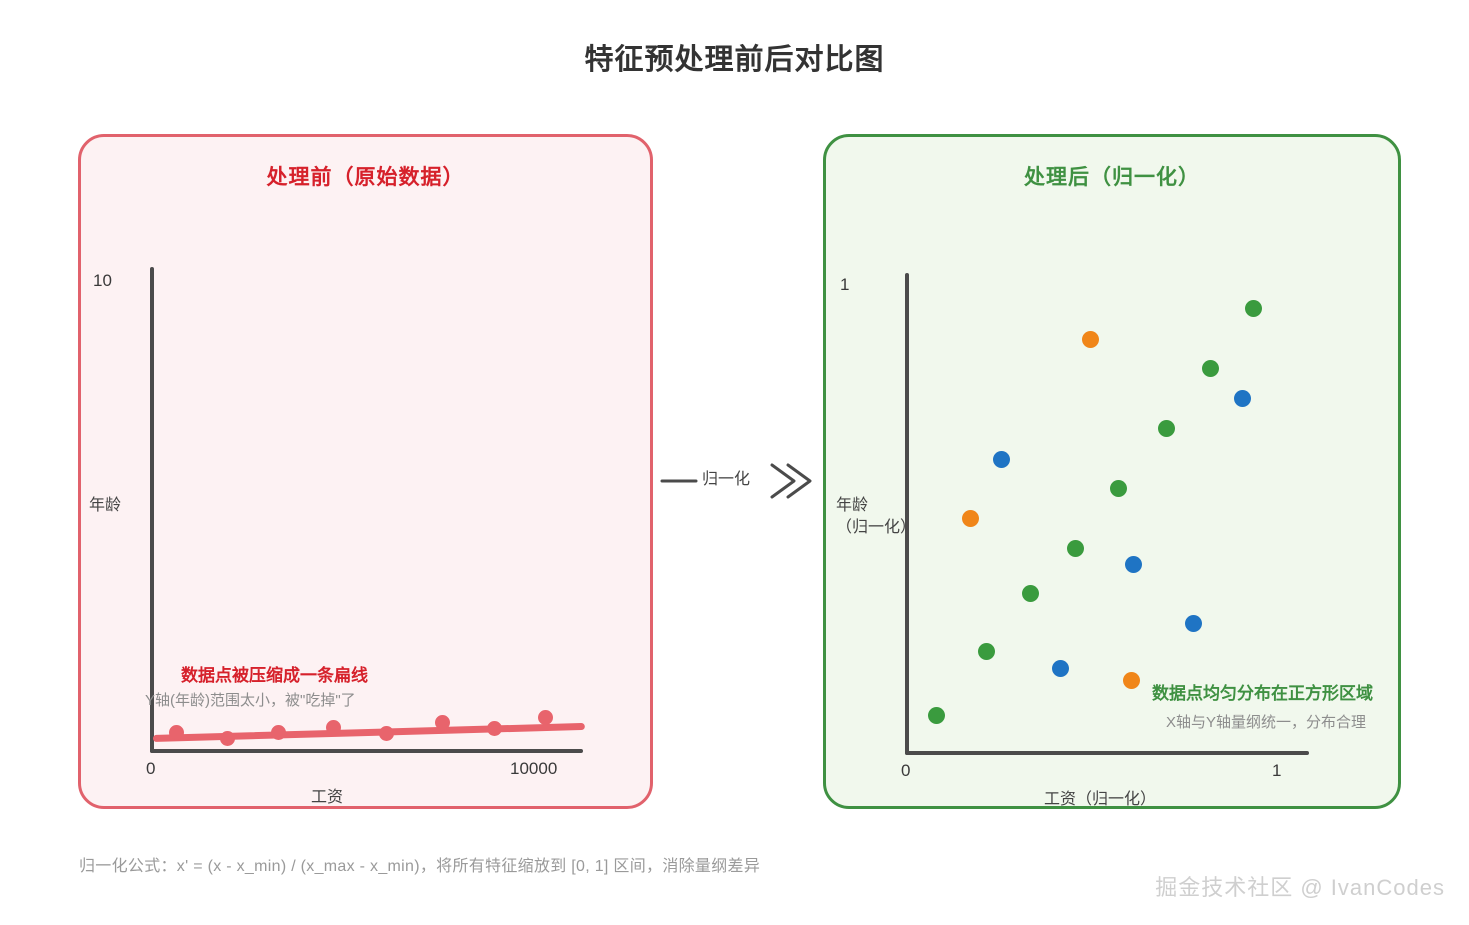 The image size is (1469, 925). What do you see at coordinates (250, 700) in the screenshot?
I see `before-annotation-sub: Y轴(年龄)范围太小，被"吃掉"了` at bounding box center [250, 700].